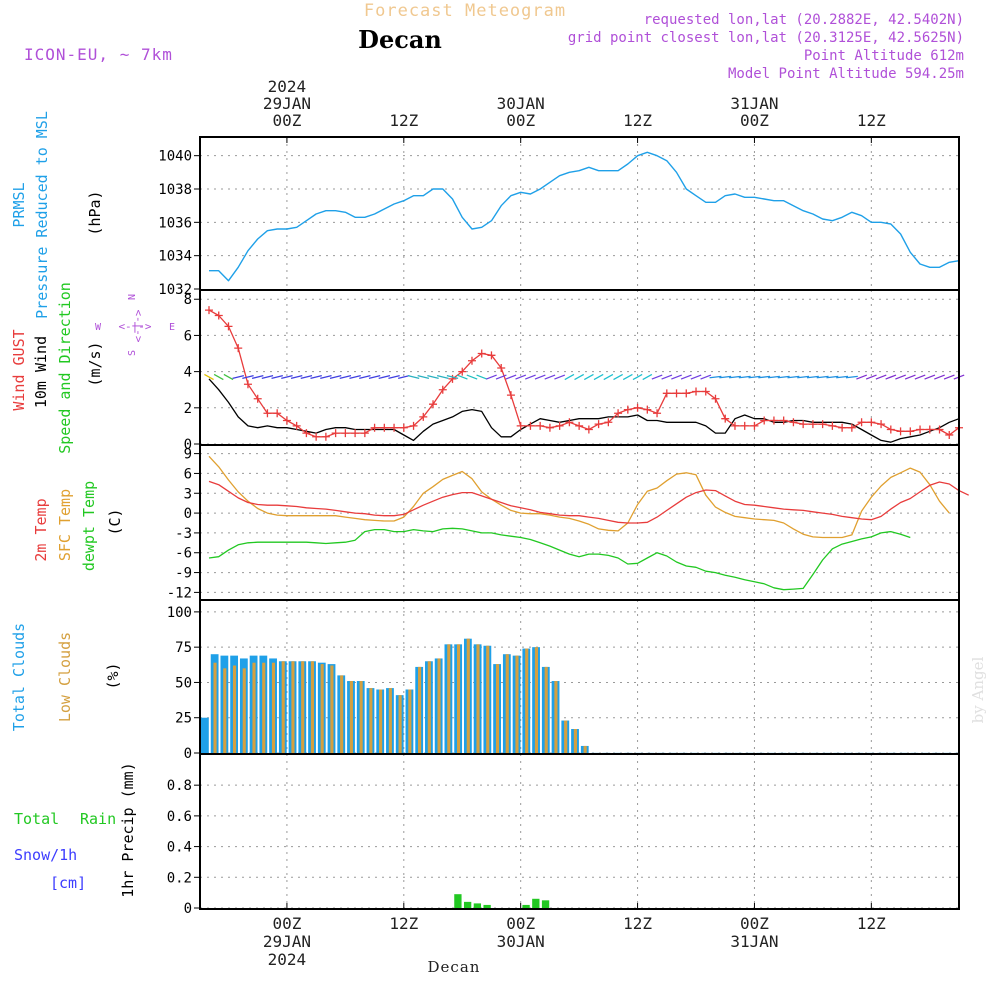 The width and height of the screenshot is (1000, 1004). I want to click on y-tick-label: 50, so click(183, 683).